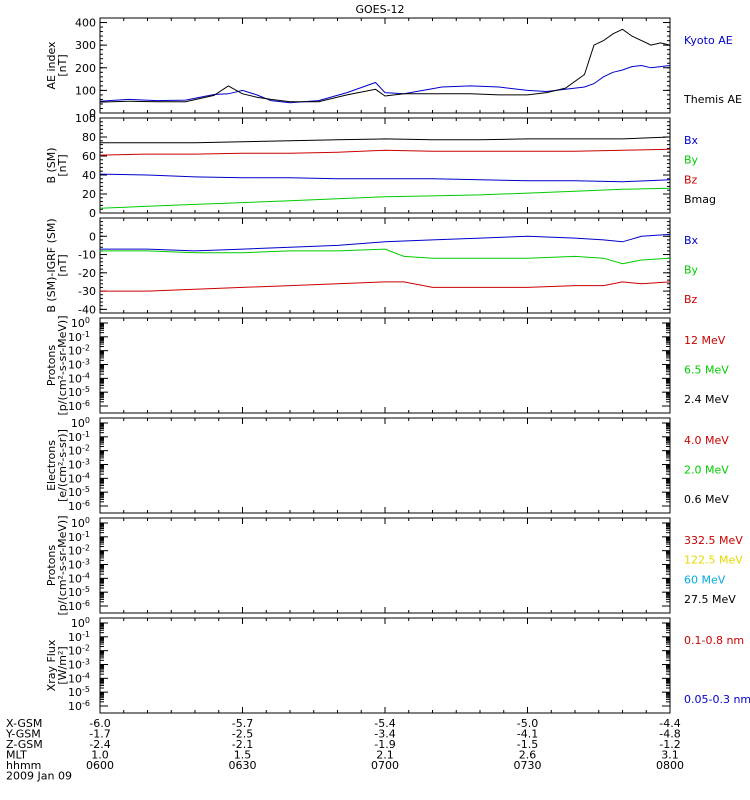 This screenshot has height=800, width=750. What do you see at coordinates (242, 734) in the screenshot?
I see `ephemeris-value: -2.5` at bounding box center [242, 734].